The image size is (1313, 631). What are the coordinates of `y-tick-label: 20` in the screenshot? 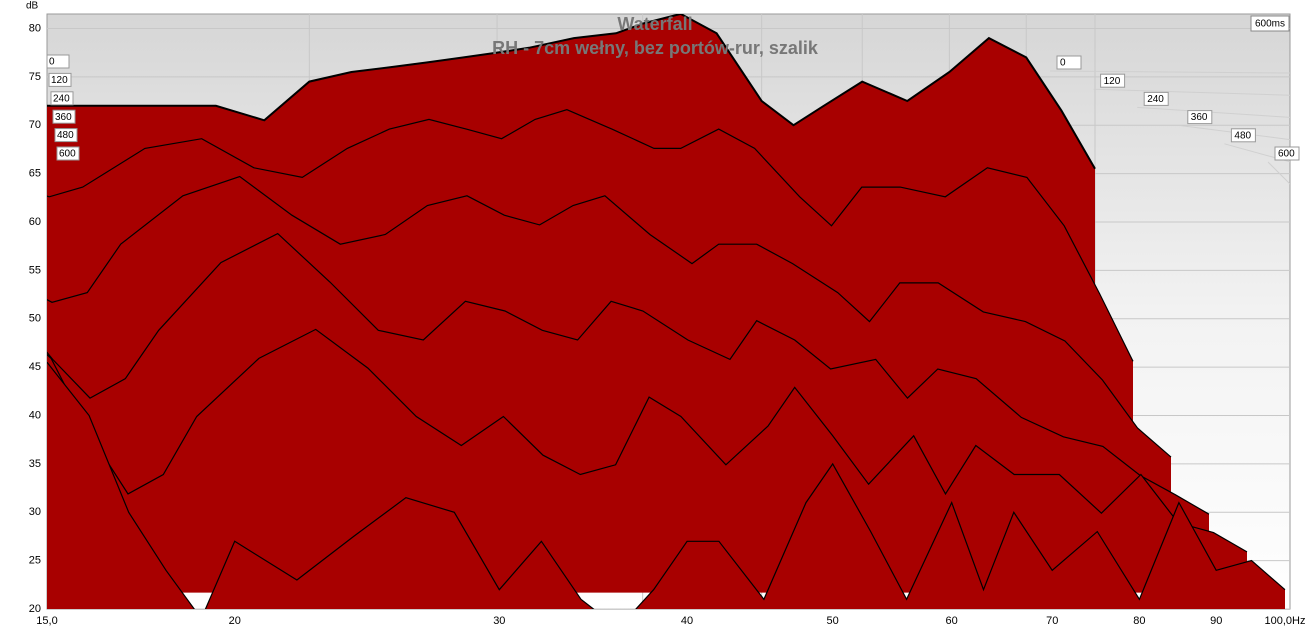 It's located at (35, 609).